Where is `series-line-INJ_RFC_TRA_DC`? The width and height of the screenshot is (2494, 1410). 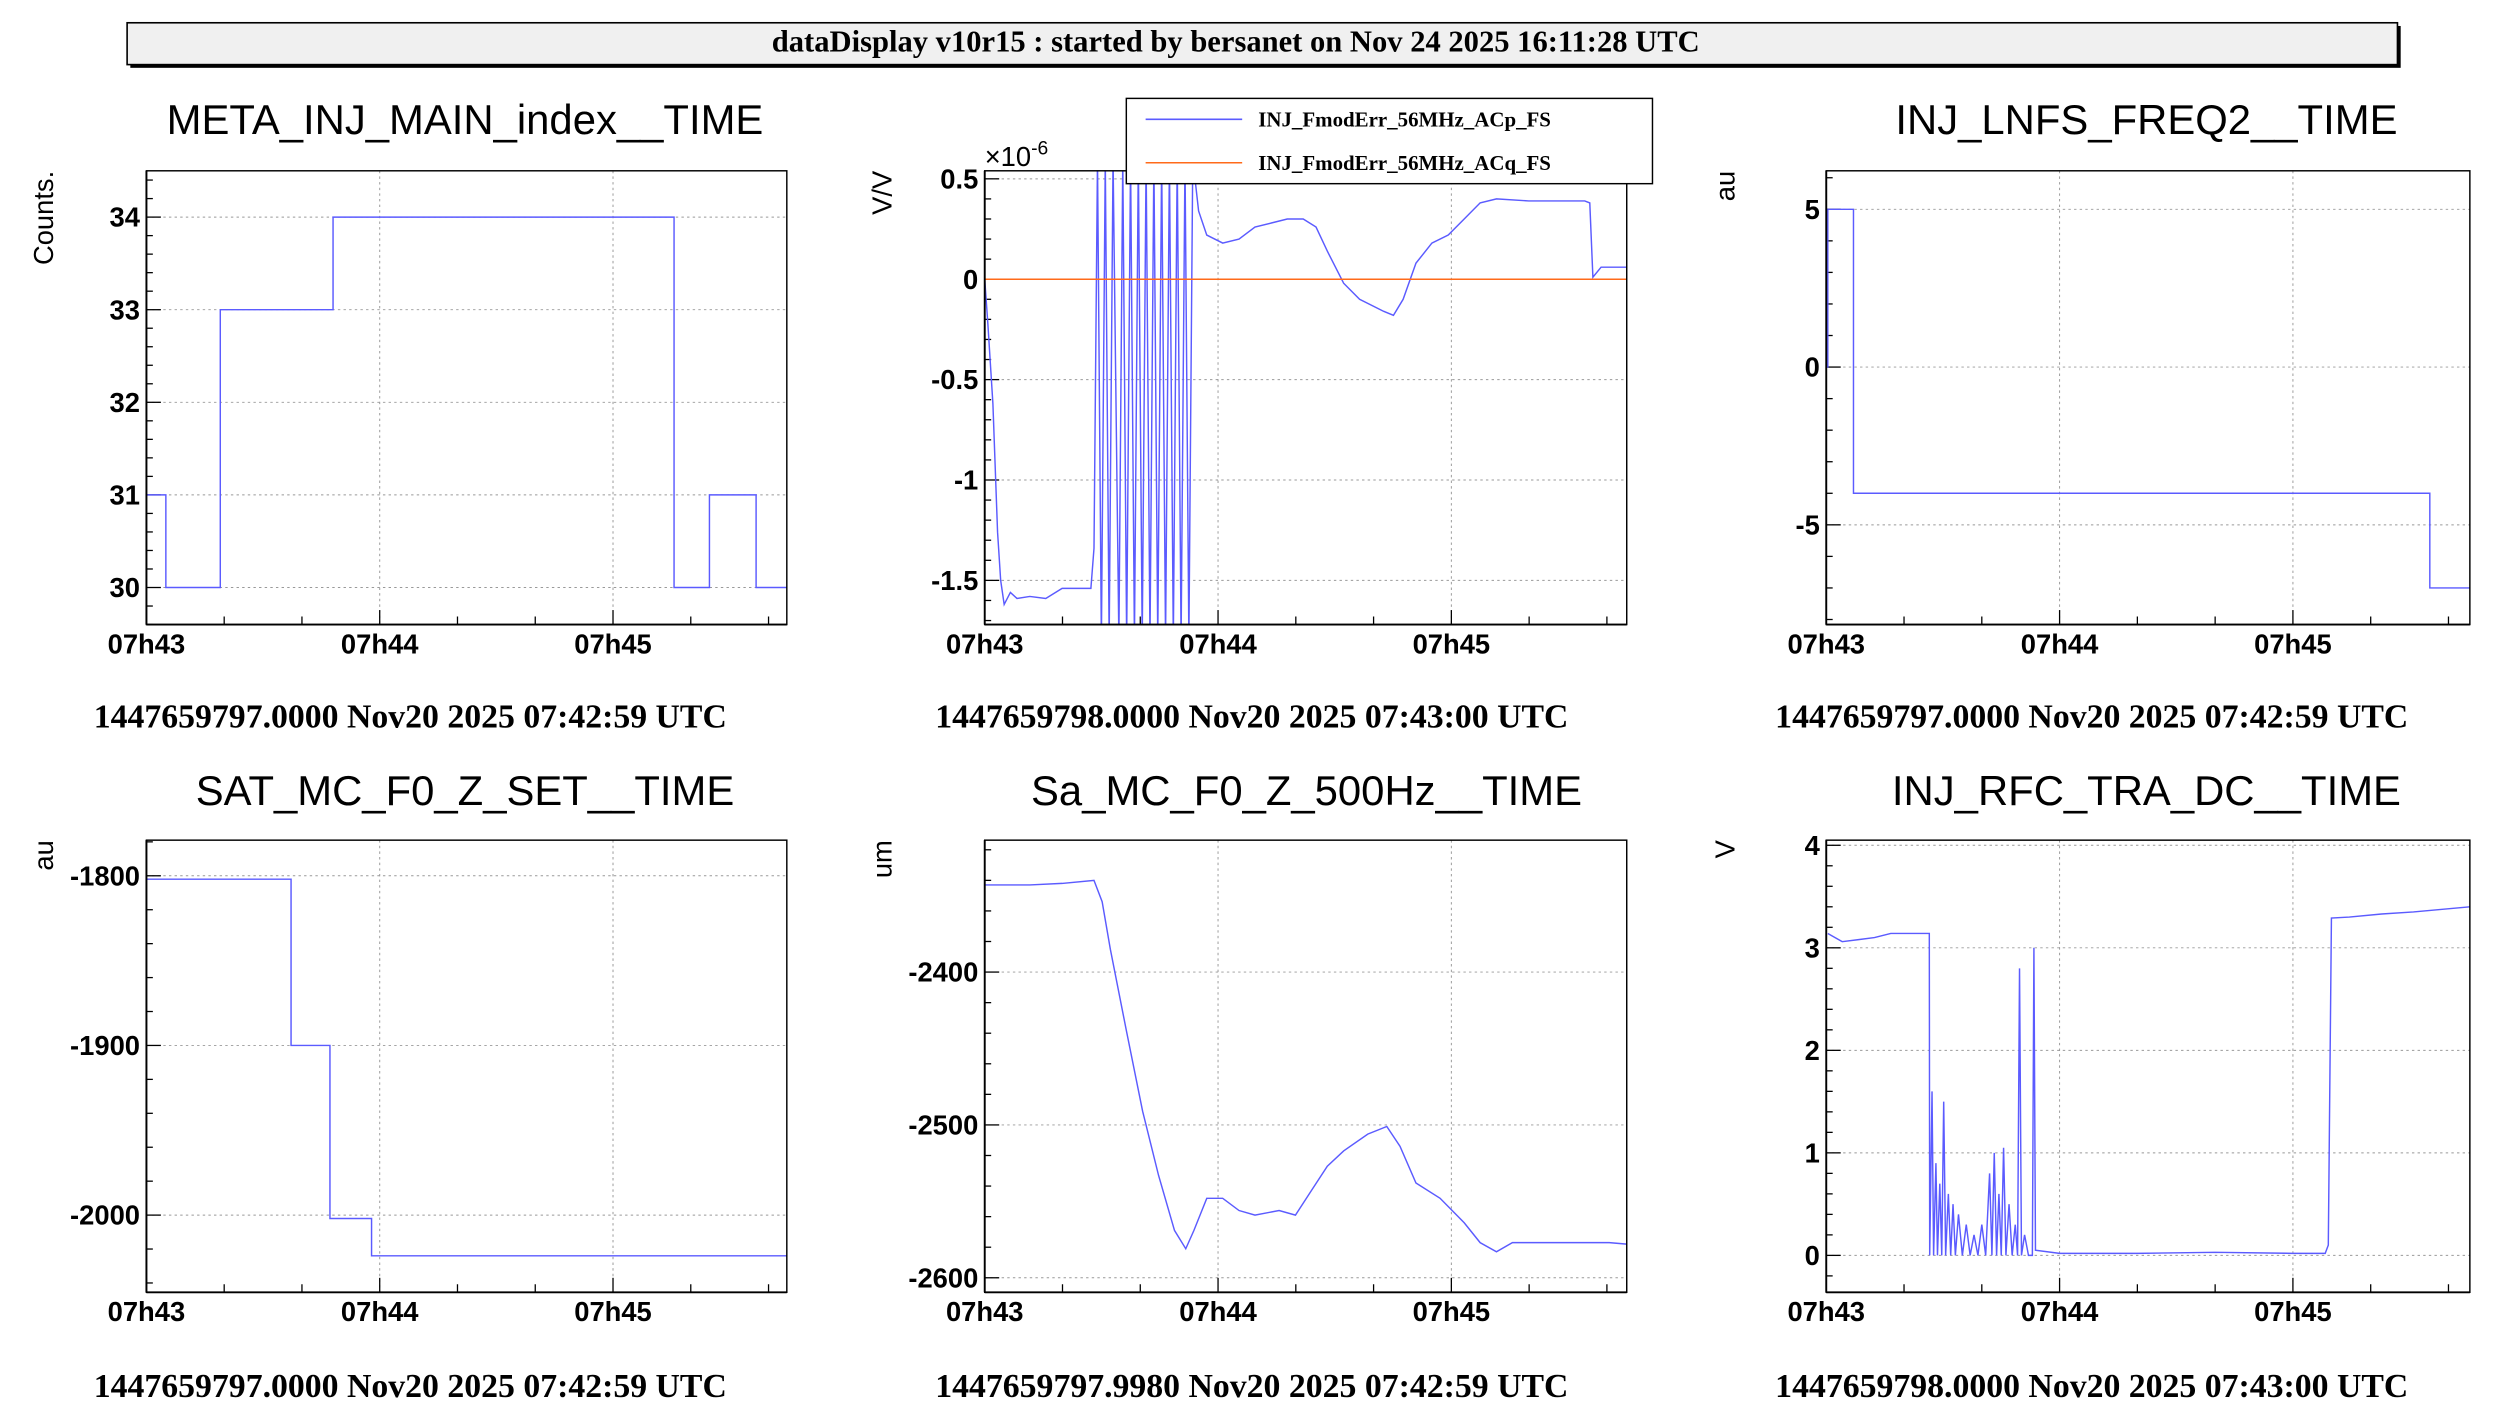 series-line-INJ_RFC_TRA_DC is located at coordinates (2148, 1081).